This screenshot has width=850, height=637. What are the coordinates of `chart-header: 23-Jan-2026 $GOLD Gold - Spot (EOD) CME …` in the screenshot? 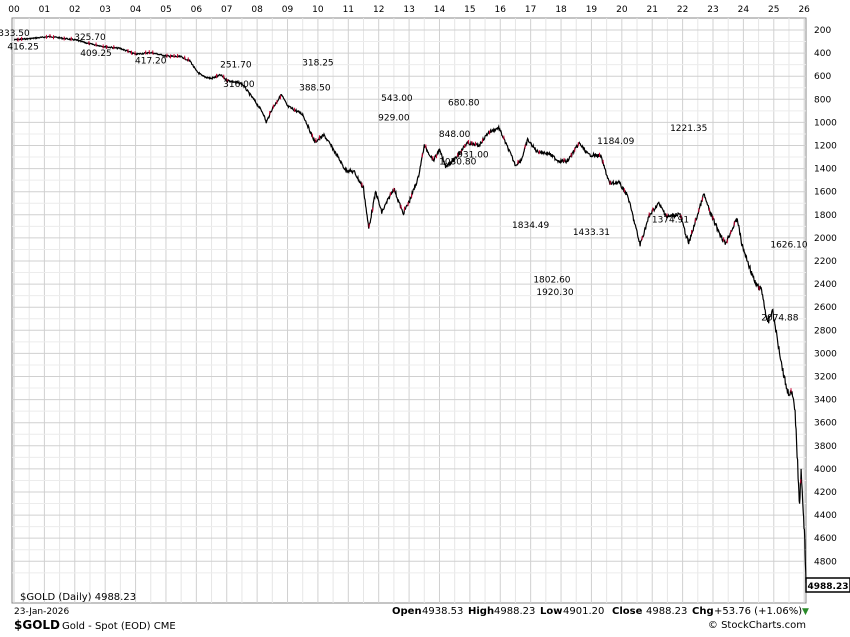 It's located at (411, 619).